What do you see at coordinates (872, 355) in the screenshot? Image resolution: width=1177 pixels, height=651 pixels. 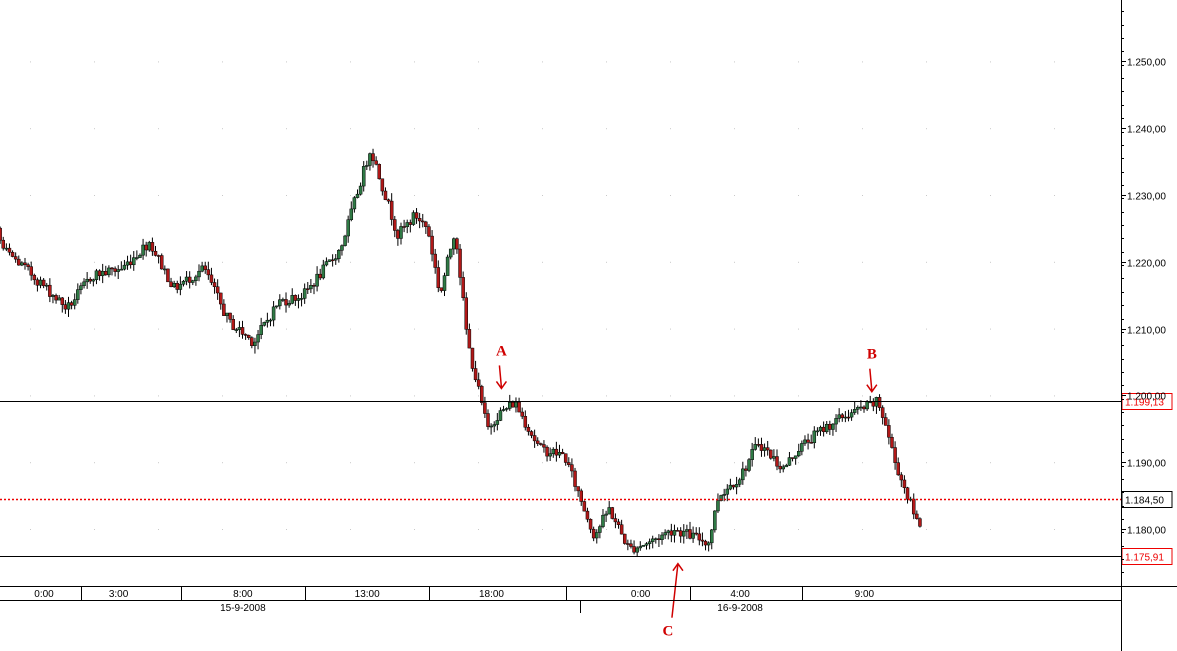 I see `annotation-label: B` at bounding box center [872, 355].